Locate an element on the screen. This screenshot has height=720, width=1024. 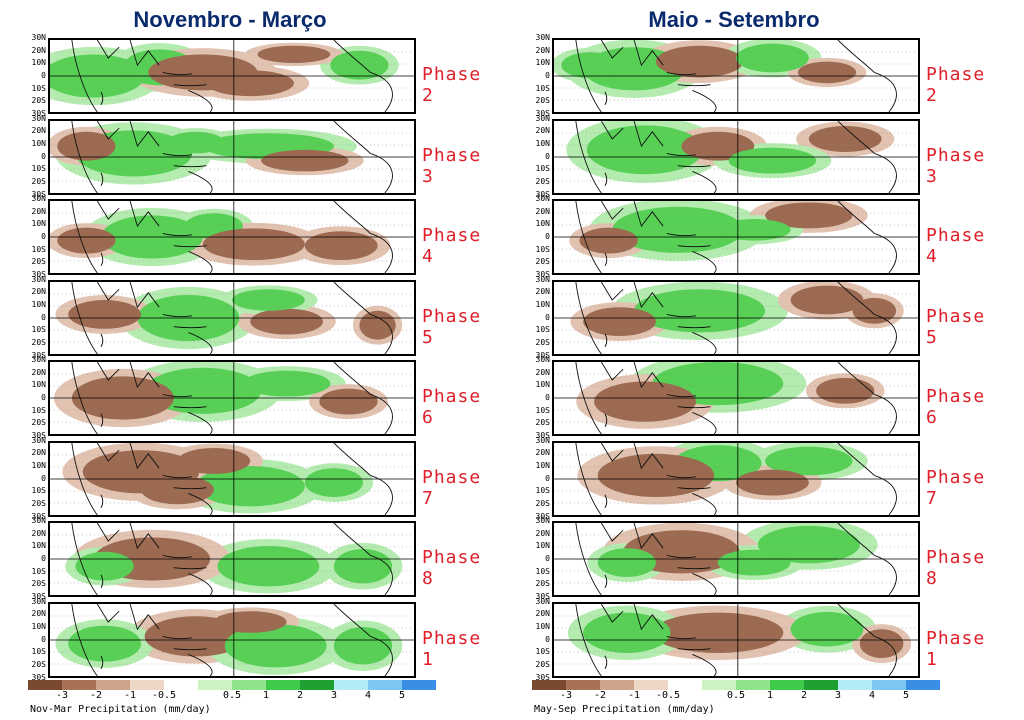
column-title: Maio - Setembro is located at coordinates (734, 19).